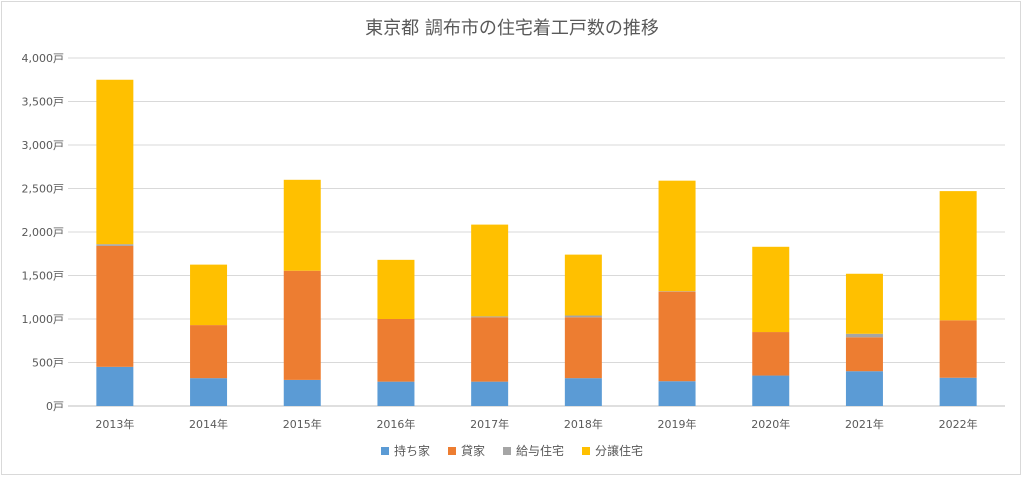 The image size is (1024, 478). I want to click on legend-label: 分譲住宅, so click(619, 450).